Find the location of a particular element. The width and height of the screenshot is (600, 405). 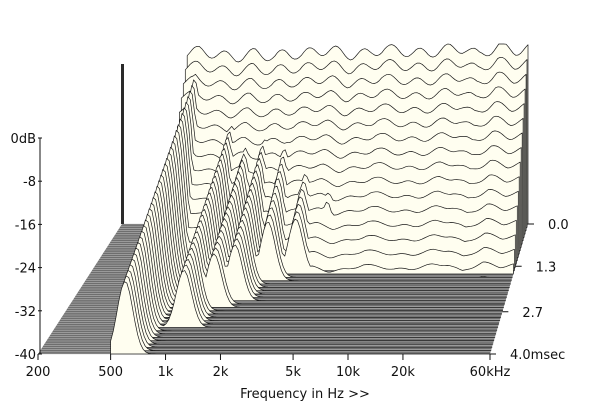

z-tick-label: 1.3 is located at coordinates (546, 267).